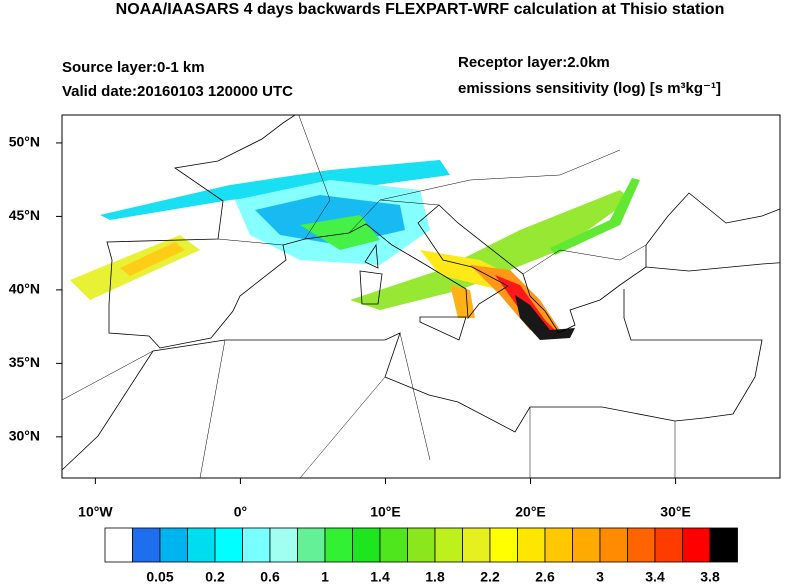 This screenshot has height=585, width=788. Describe the element at coordinates (133, 67) in the screenshot. I see `source-layer: Source layer:0-1 km` at that location.